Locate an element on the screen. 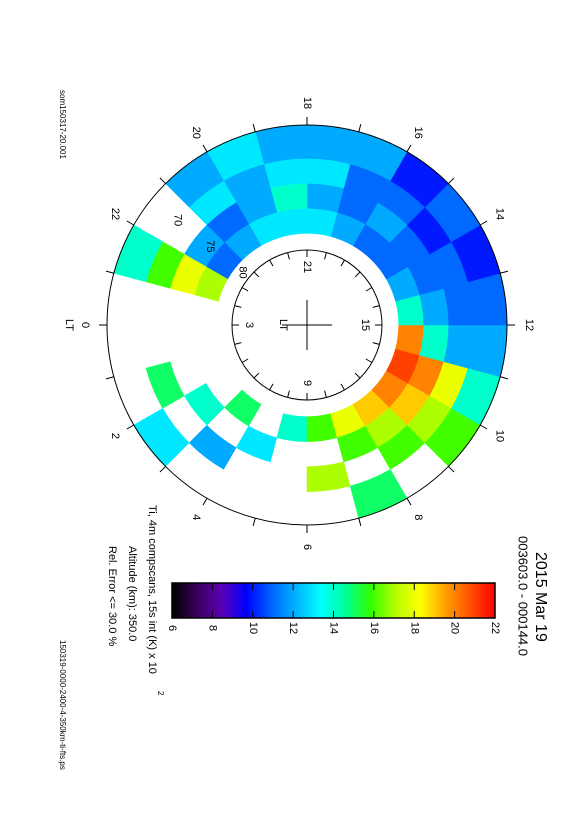 The image size is (580, 820). lt-tick-label: 0 is located at coordinates (85, 325).